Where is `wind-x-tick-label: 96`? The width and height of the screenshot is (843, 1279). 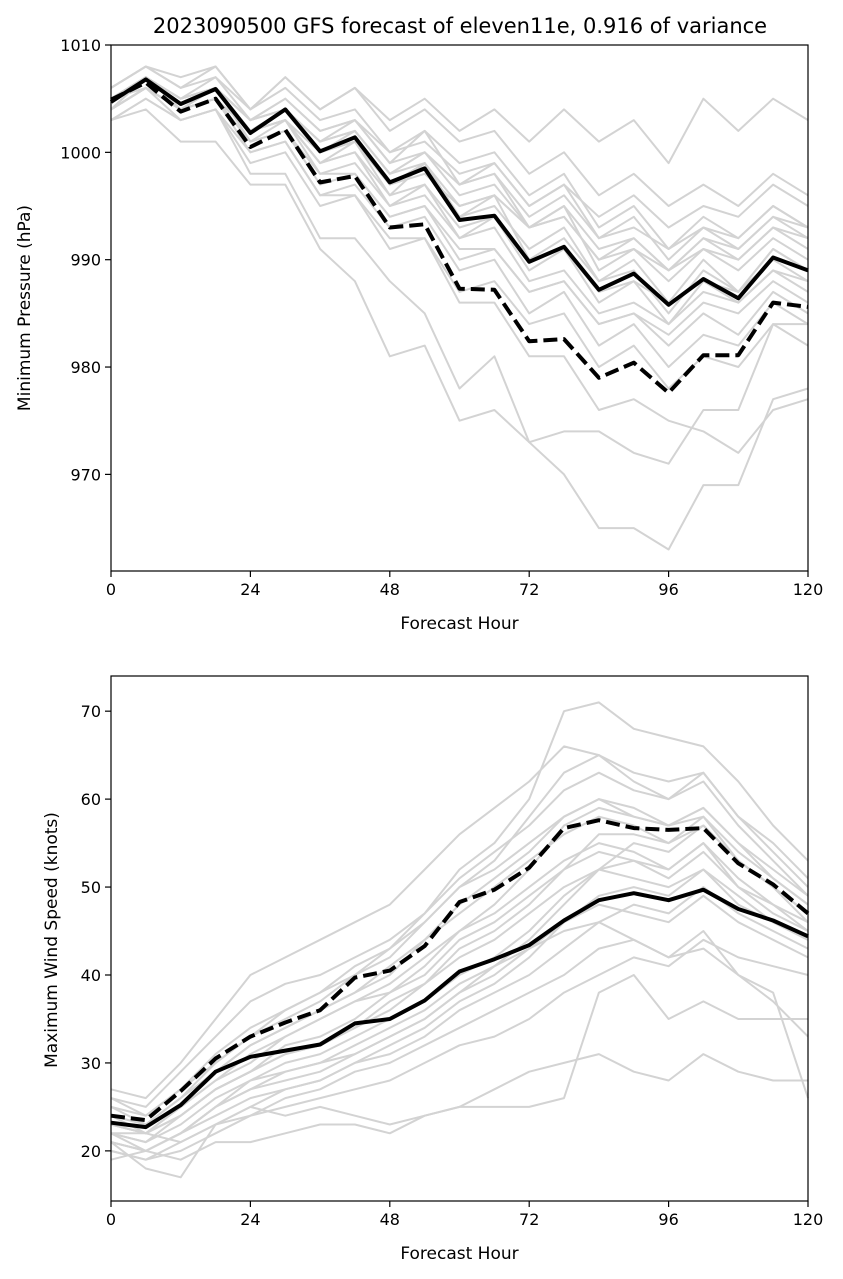
wind-x-tick-label: 96 is located at coordinates (668, 1219).